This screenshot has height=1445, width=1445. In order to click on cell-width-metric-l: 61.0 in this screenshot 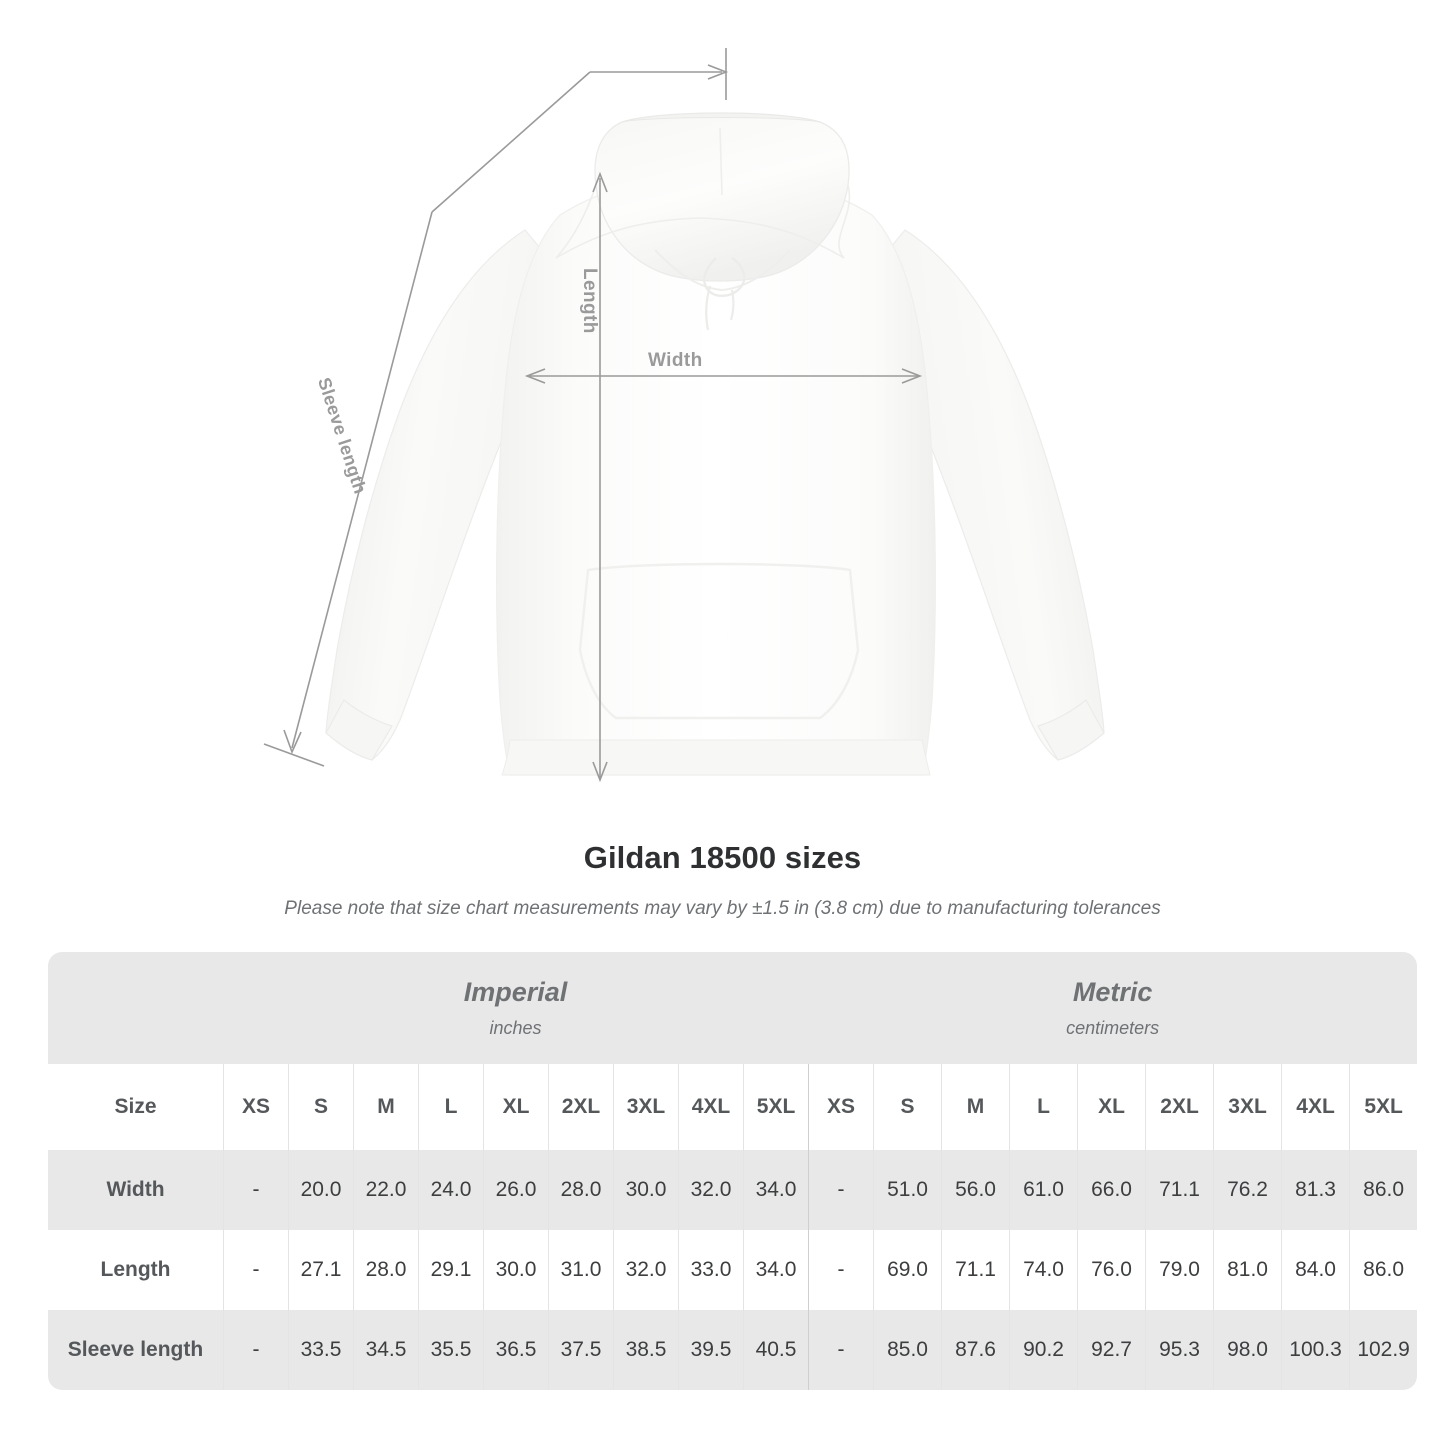, I will do `click(1043, 1190)`.